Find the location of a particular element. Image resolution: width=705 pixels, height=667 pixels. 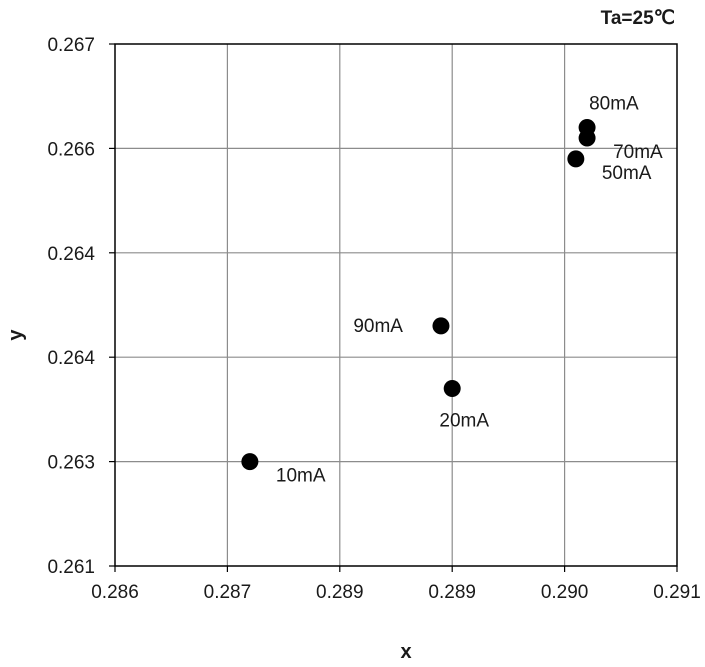

x-tick-label: 0.291 is located at coordinates (677, 592).